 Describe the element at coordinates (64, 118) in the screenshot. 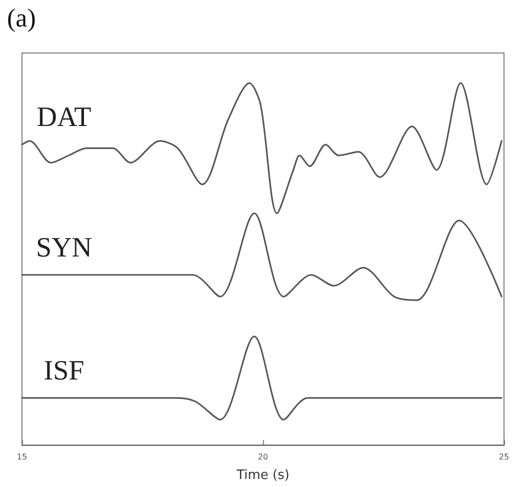

I see `series-label: DAT` at that location.